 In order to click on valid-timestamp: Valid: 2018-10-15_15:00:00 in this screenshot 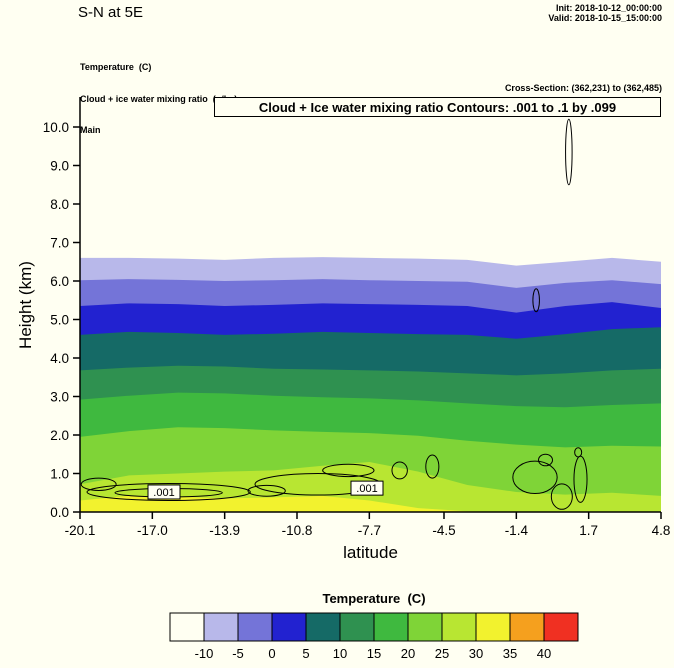, I will do `click(605, 18)`.